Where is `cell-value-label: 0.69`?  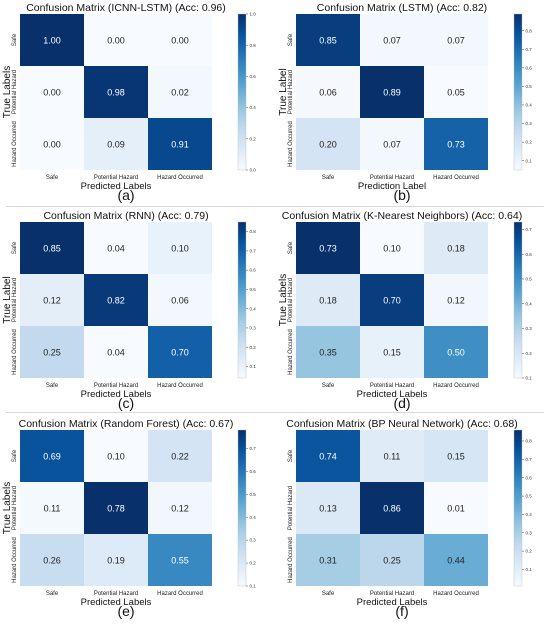 cell-value-label: 0.69 is located at coordinates (52, 457).